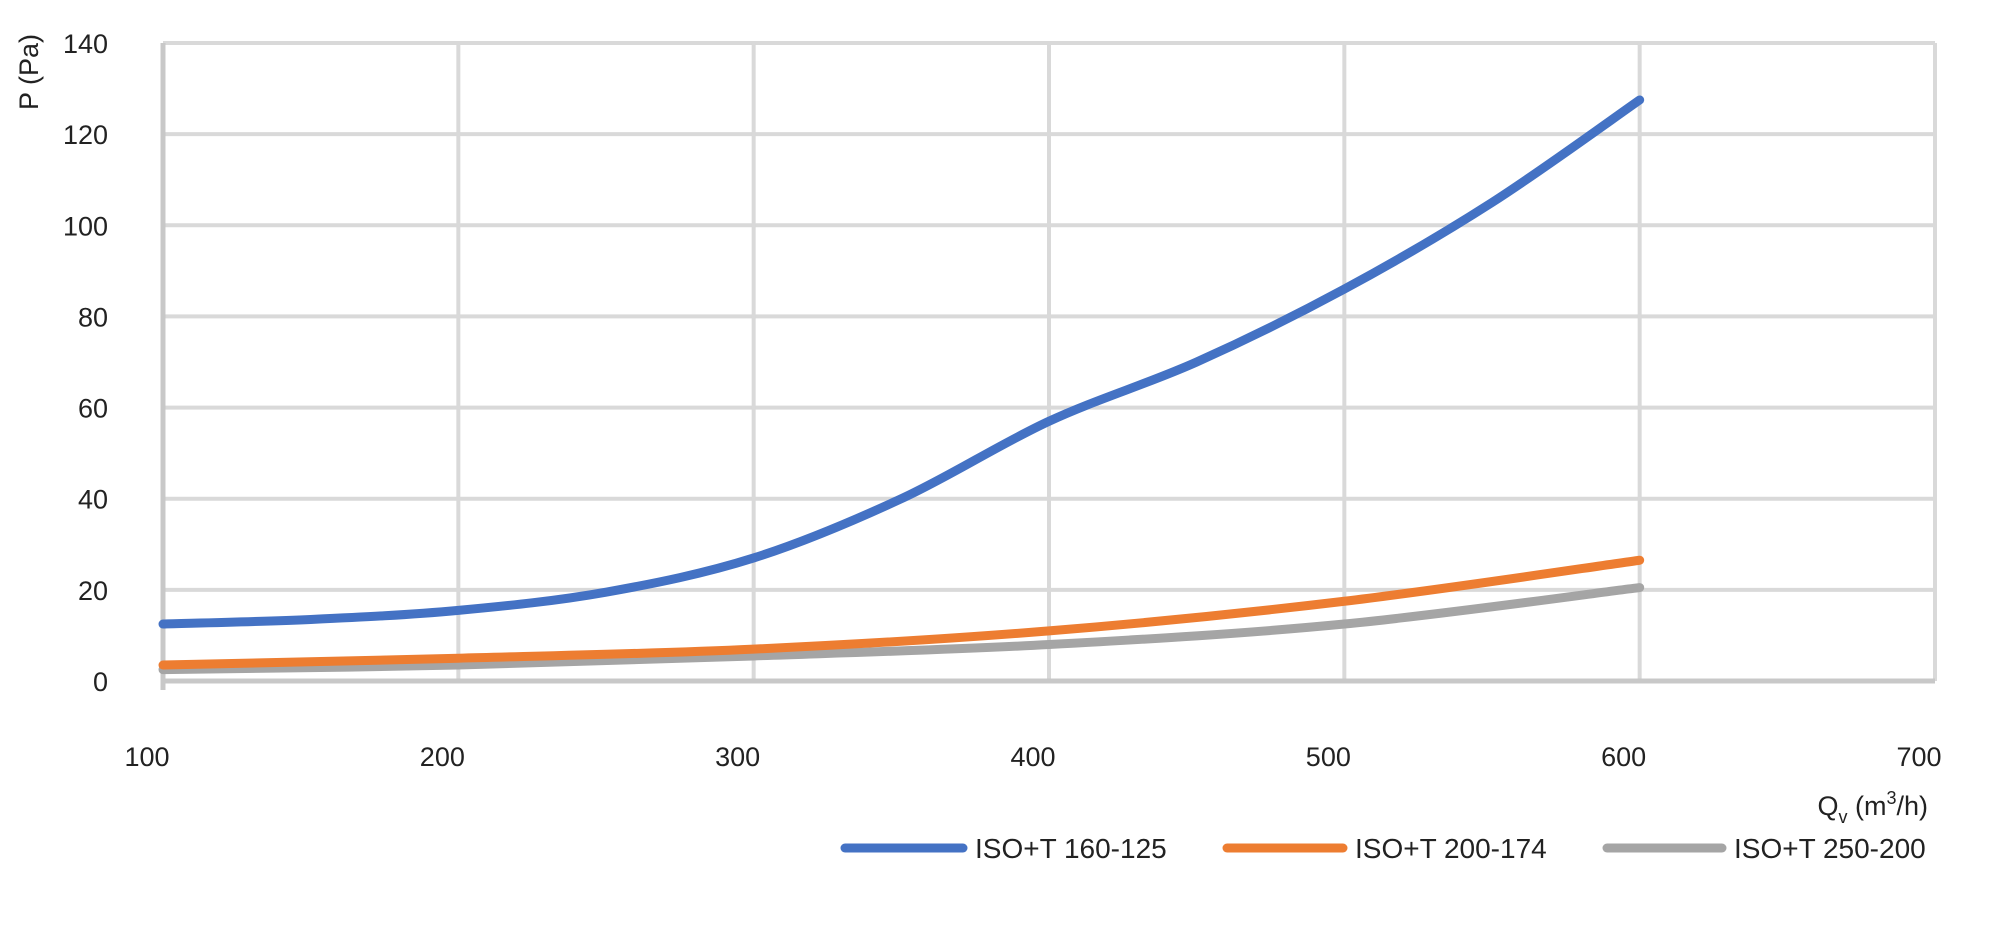  What do you see at coordinates (1830, 848) in the screenshot?
I see `legend-label: ISO+T 250-200` at bounding box center [1830, 848].